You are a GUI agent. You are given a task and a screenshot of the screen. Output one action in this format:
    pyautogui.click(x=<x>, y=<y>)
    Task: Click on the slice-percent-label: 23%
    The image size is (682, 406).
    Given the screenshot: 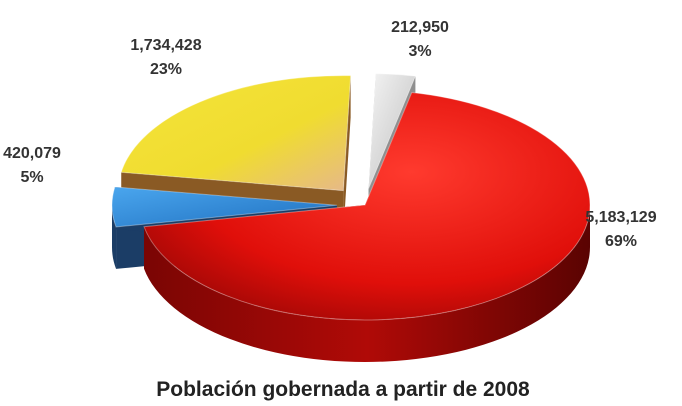 What is the action you would take?
    pyautogui.click(x=166, y=69)
    